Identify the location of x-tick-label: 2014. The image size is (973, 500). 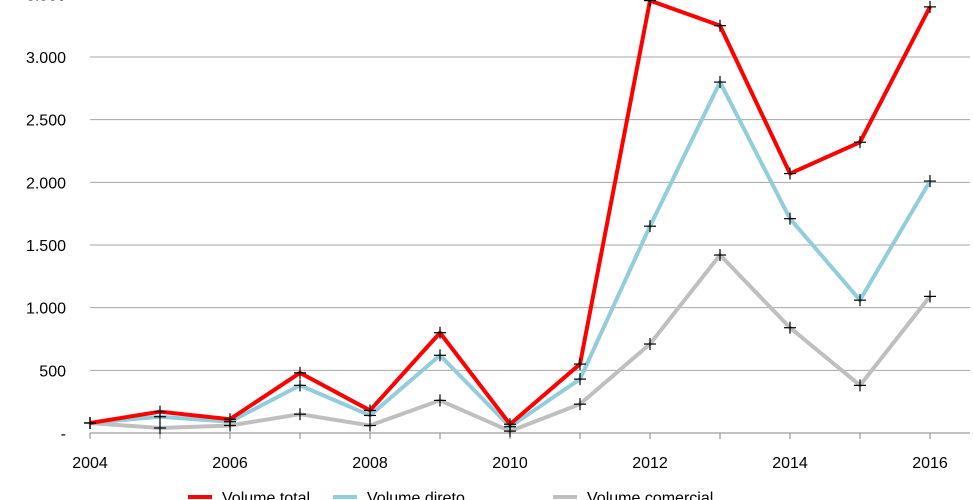
(790, 463).